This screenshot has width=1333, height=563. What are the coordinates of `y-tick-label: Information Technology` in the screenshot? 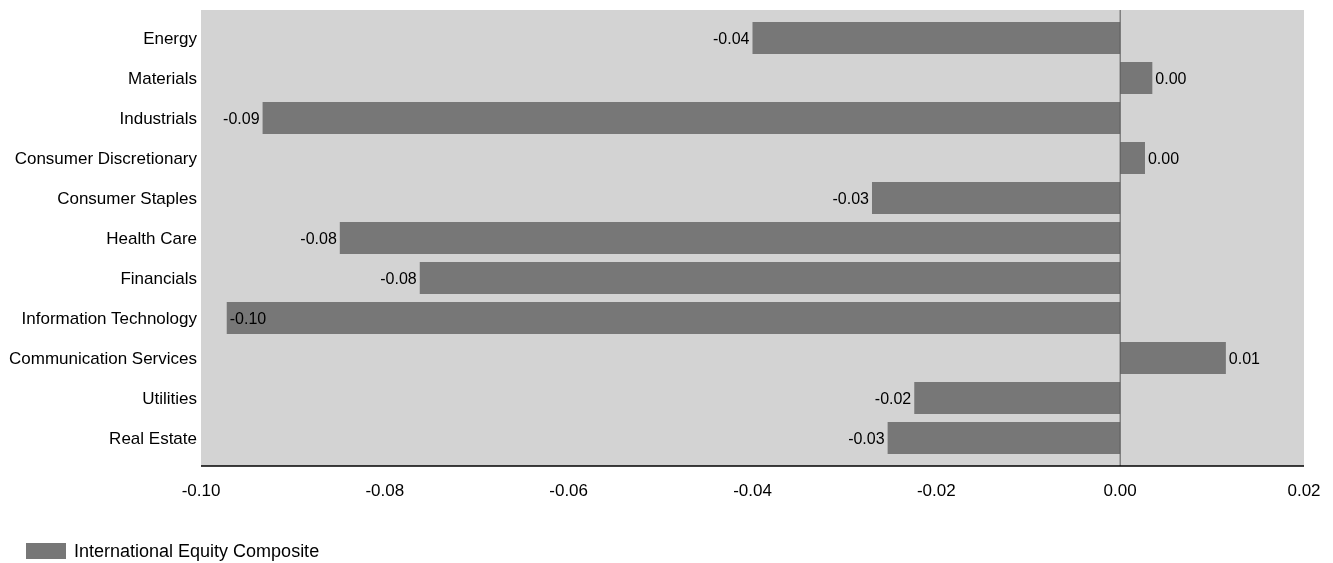 It's located at (109, 318).